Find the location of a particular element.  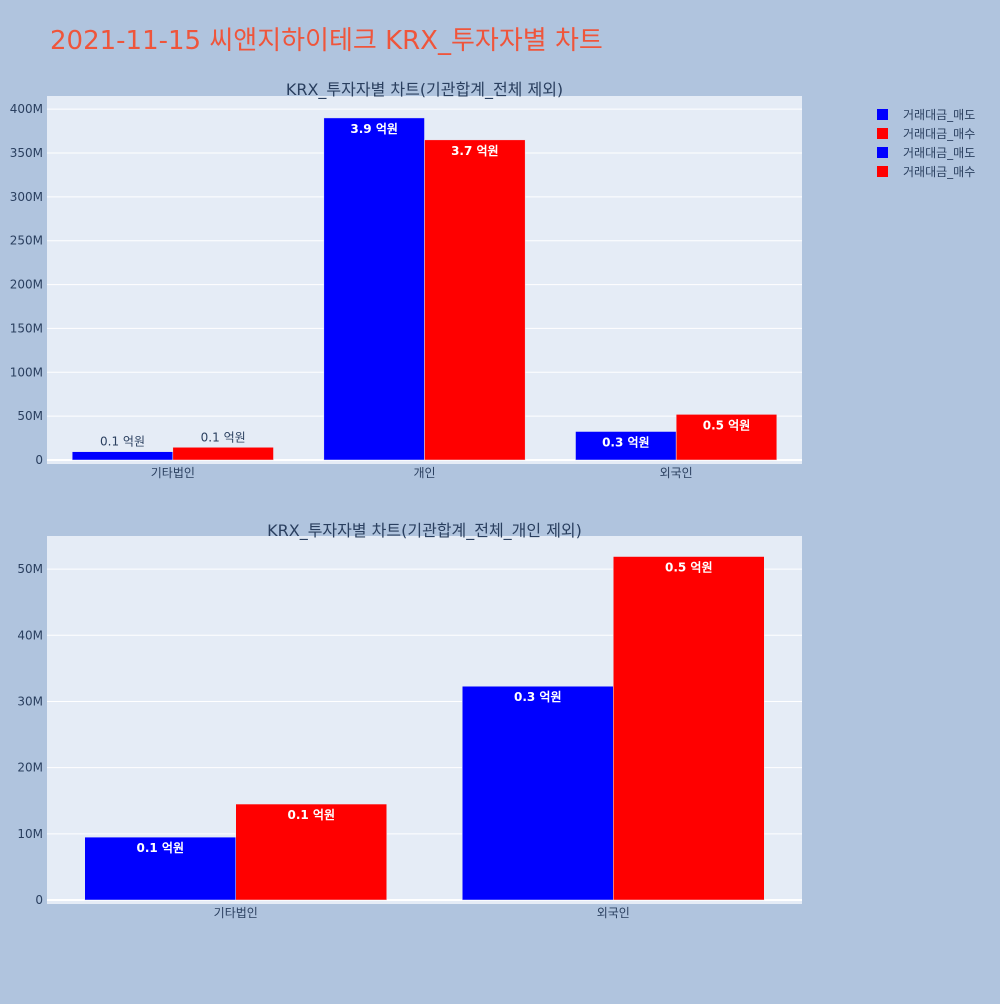

y-tick-label: 40M is located at coordinates (30, 635).